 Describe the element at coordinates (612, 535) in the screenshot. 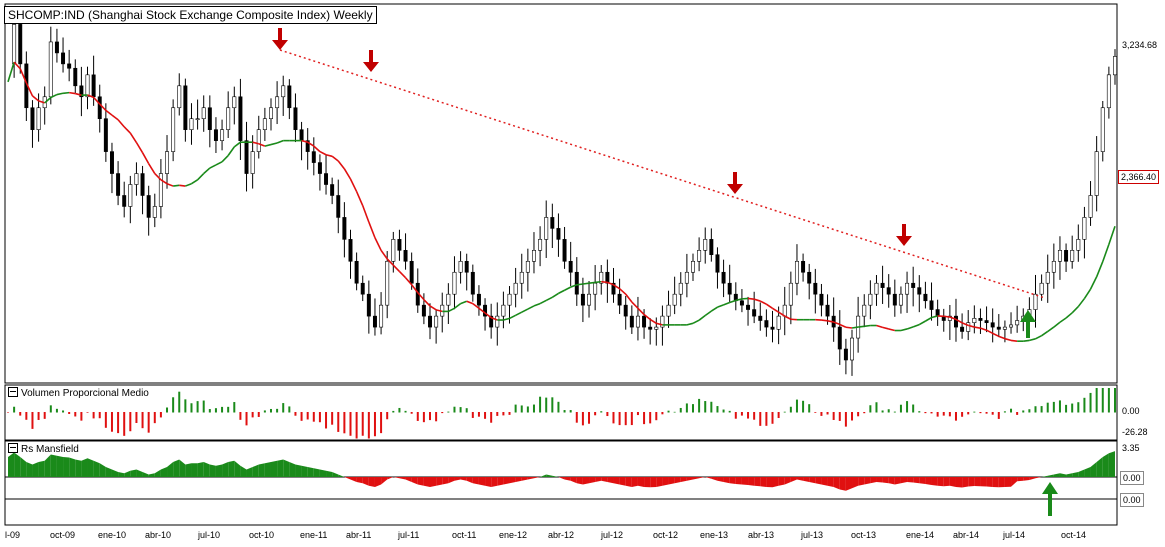

I see `x-tick-label: jul-12` at that location.